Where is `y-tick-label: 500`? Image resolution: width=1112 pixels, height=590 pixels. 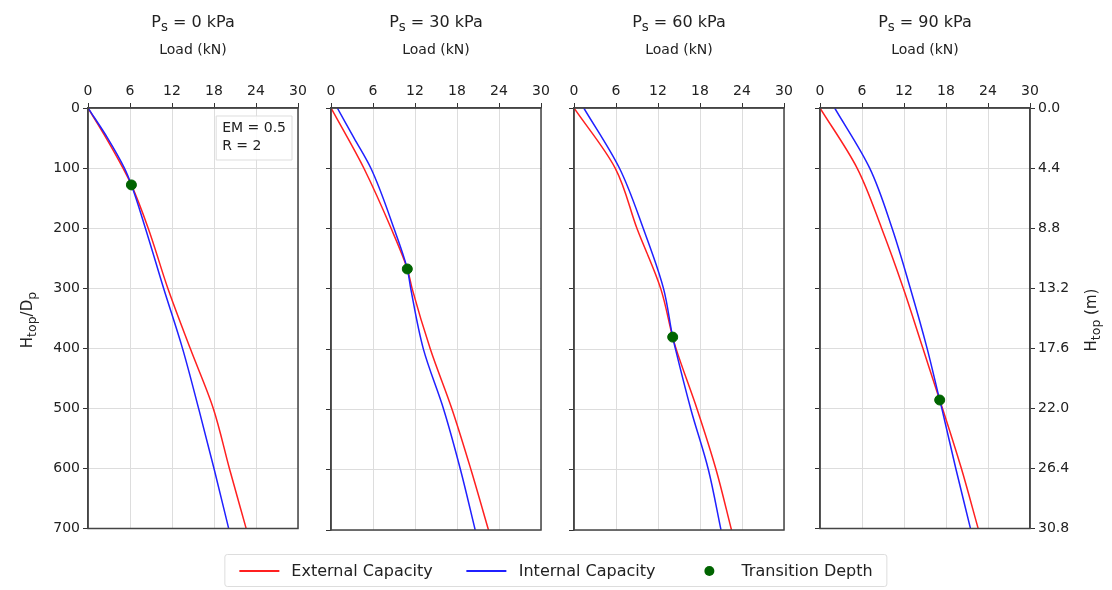
y-tick-label: 500 is located at coordinates (66, 407).